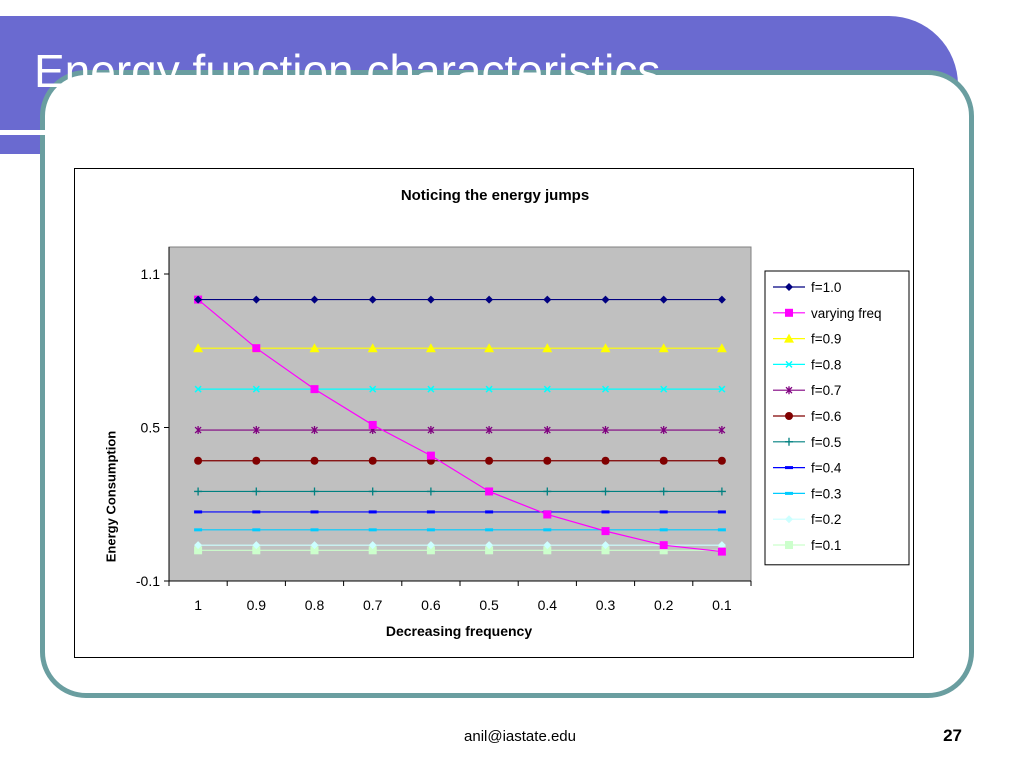 The height and width of the screenshot is (768, 1024). I want to click on legend-label: f=0.1, so click(826, 545).